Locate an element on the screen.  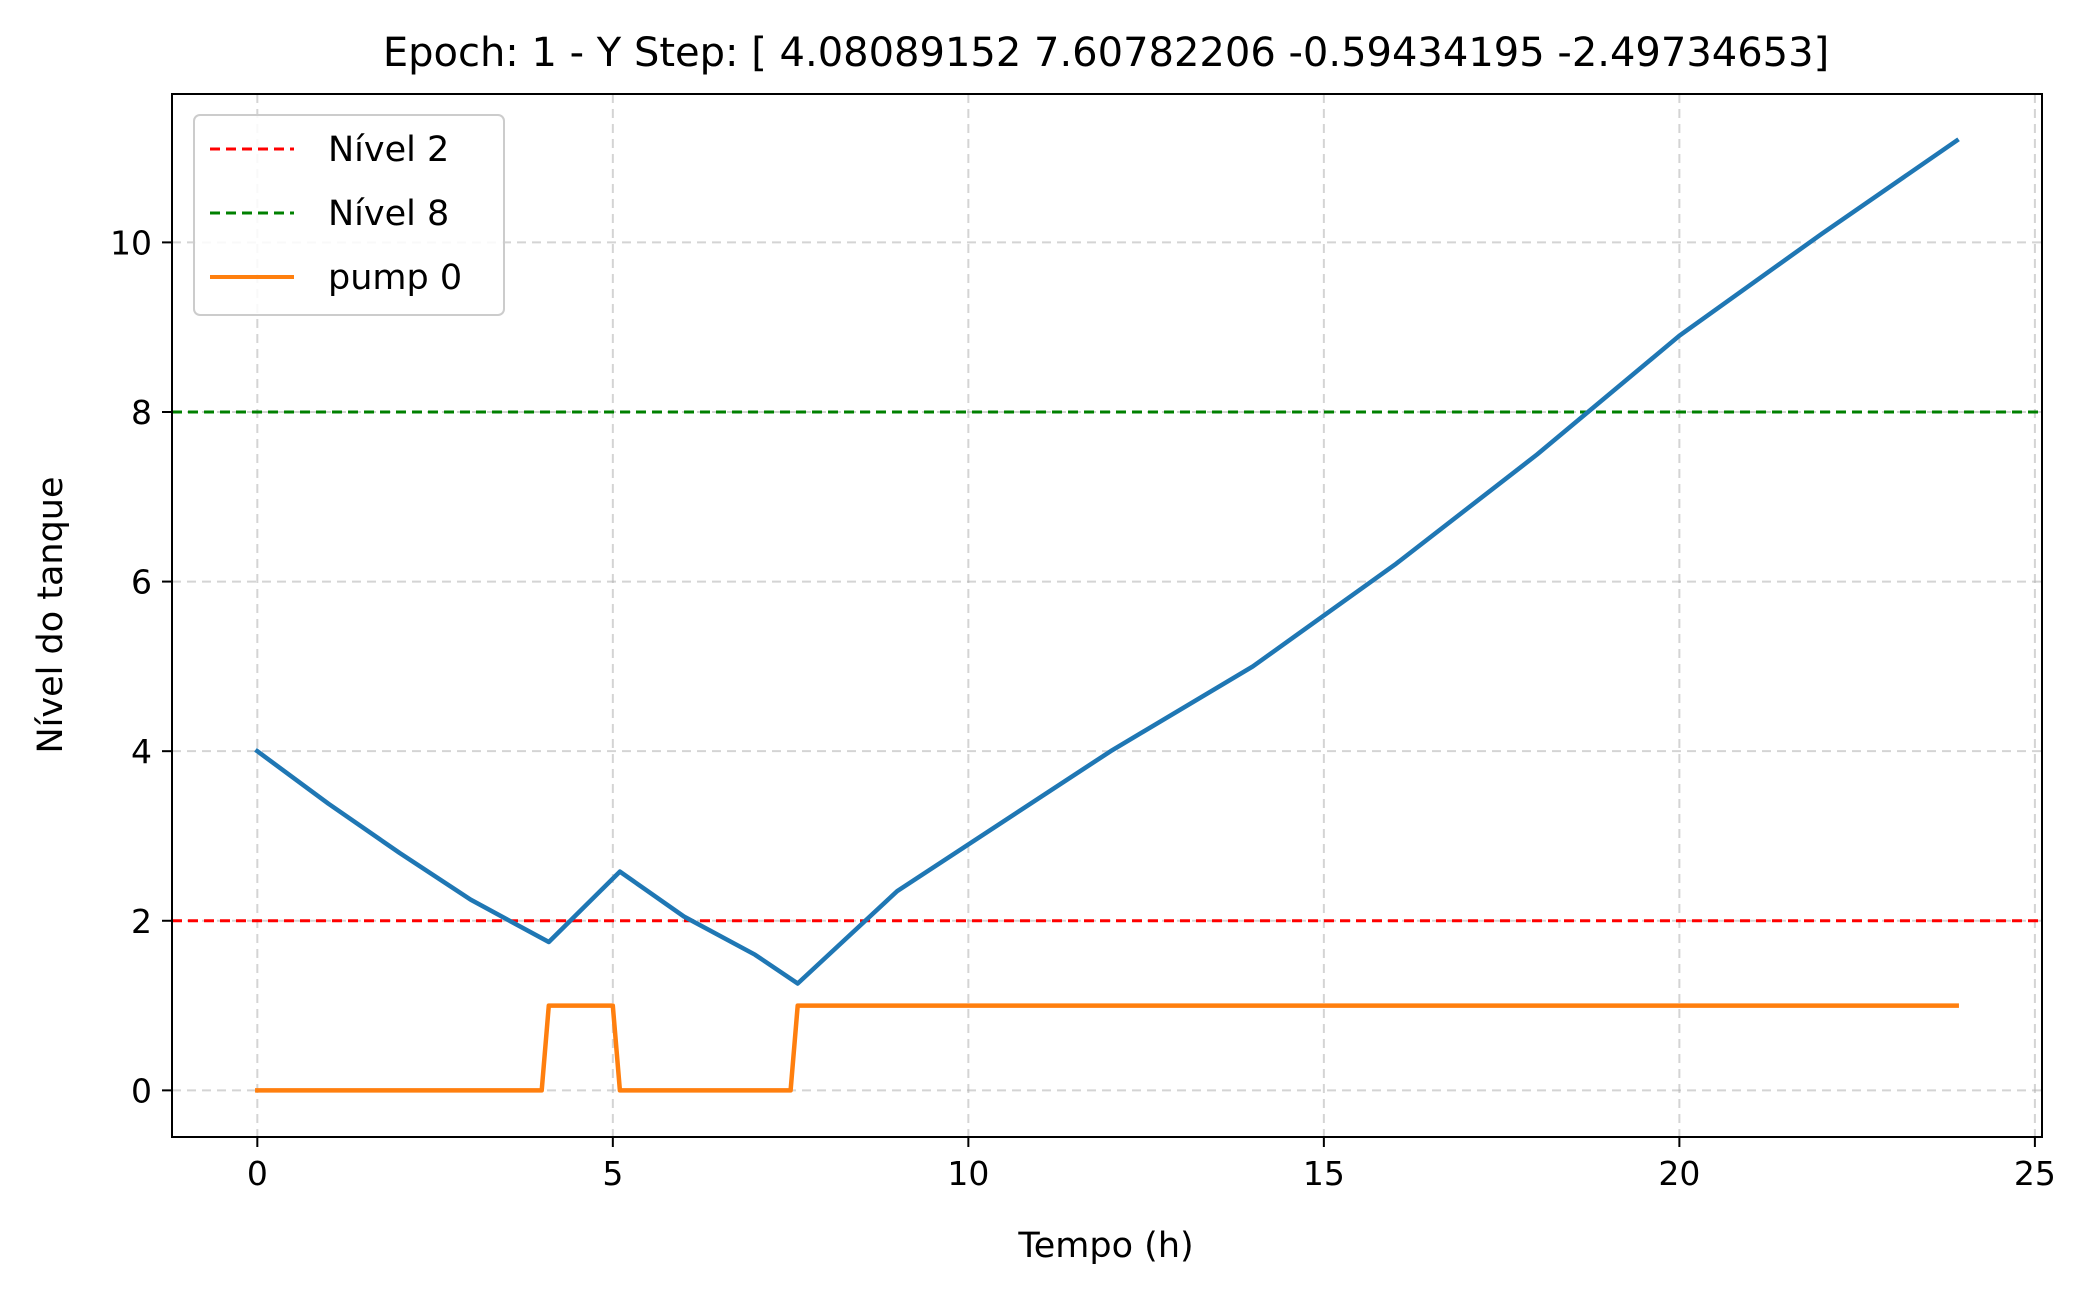
x-tick-label-4: 20 is located at coordinates (1679, 1173).